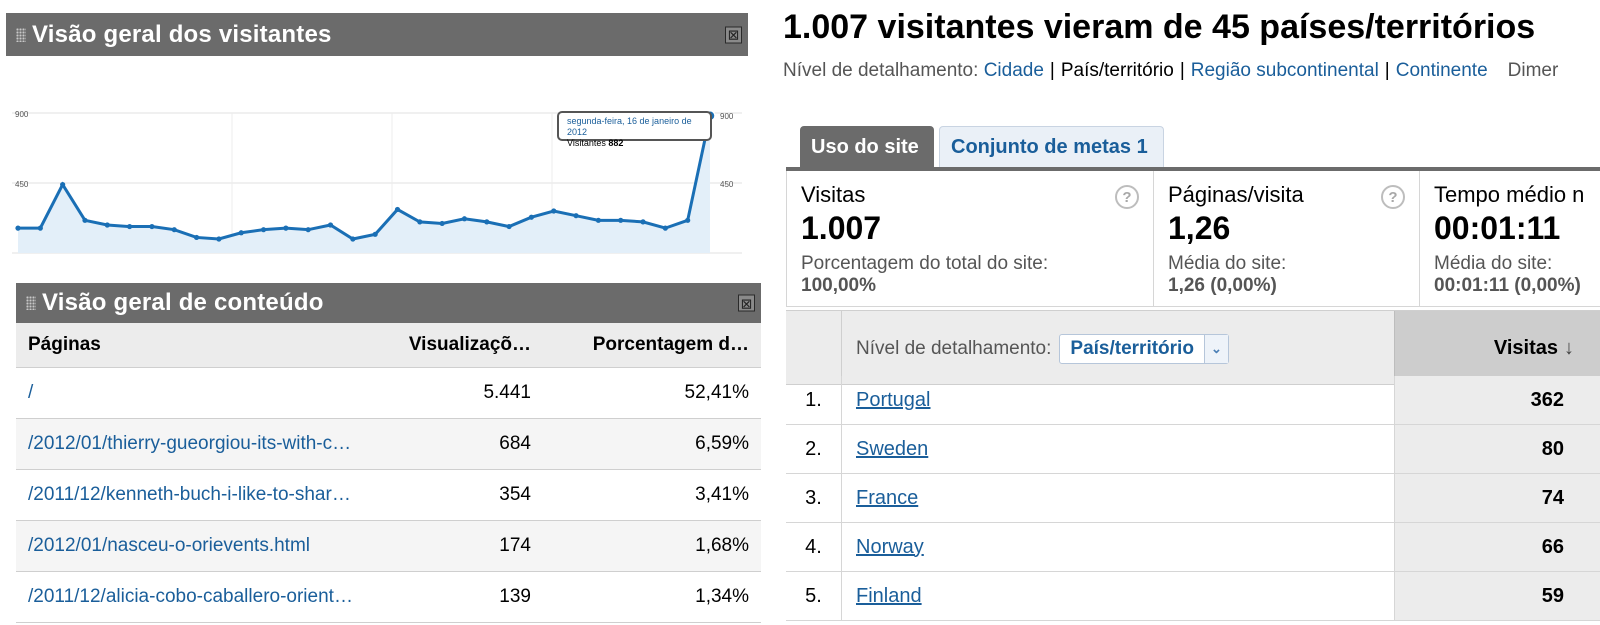 The image size is (1600, 625). I want to click on page-percentage: 1,34%, so click(652, 597).